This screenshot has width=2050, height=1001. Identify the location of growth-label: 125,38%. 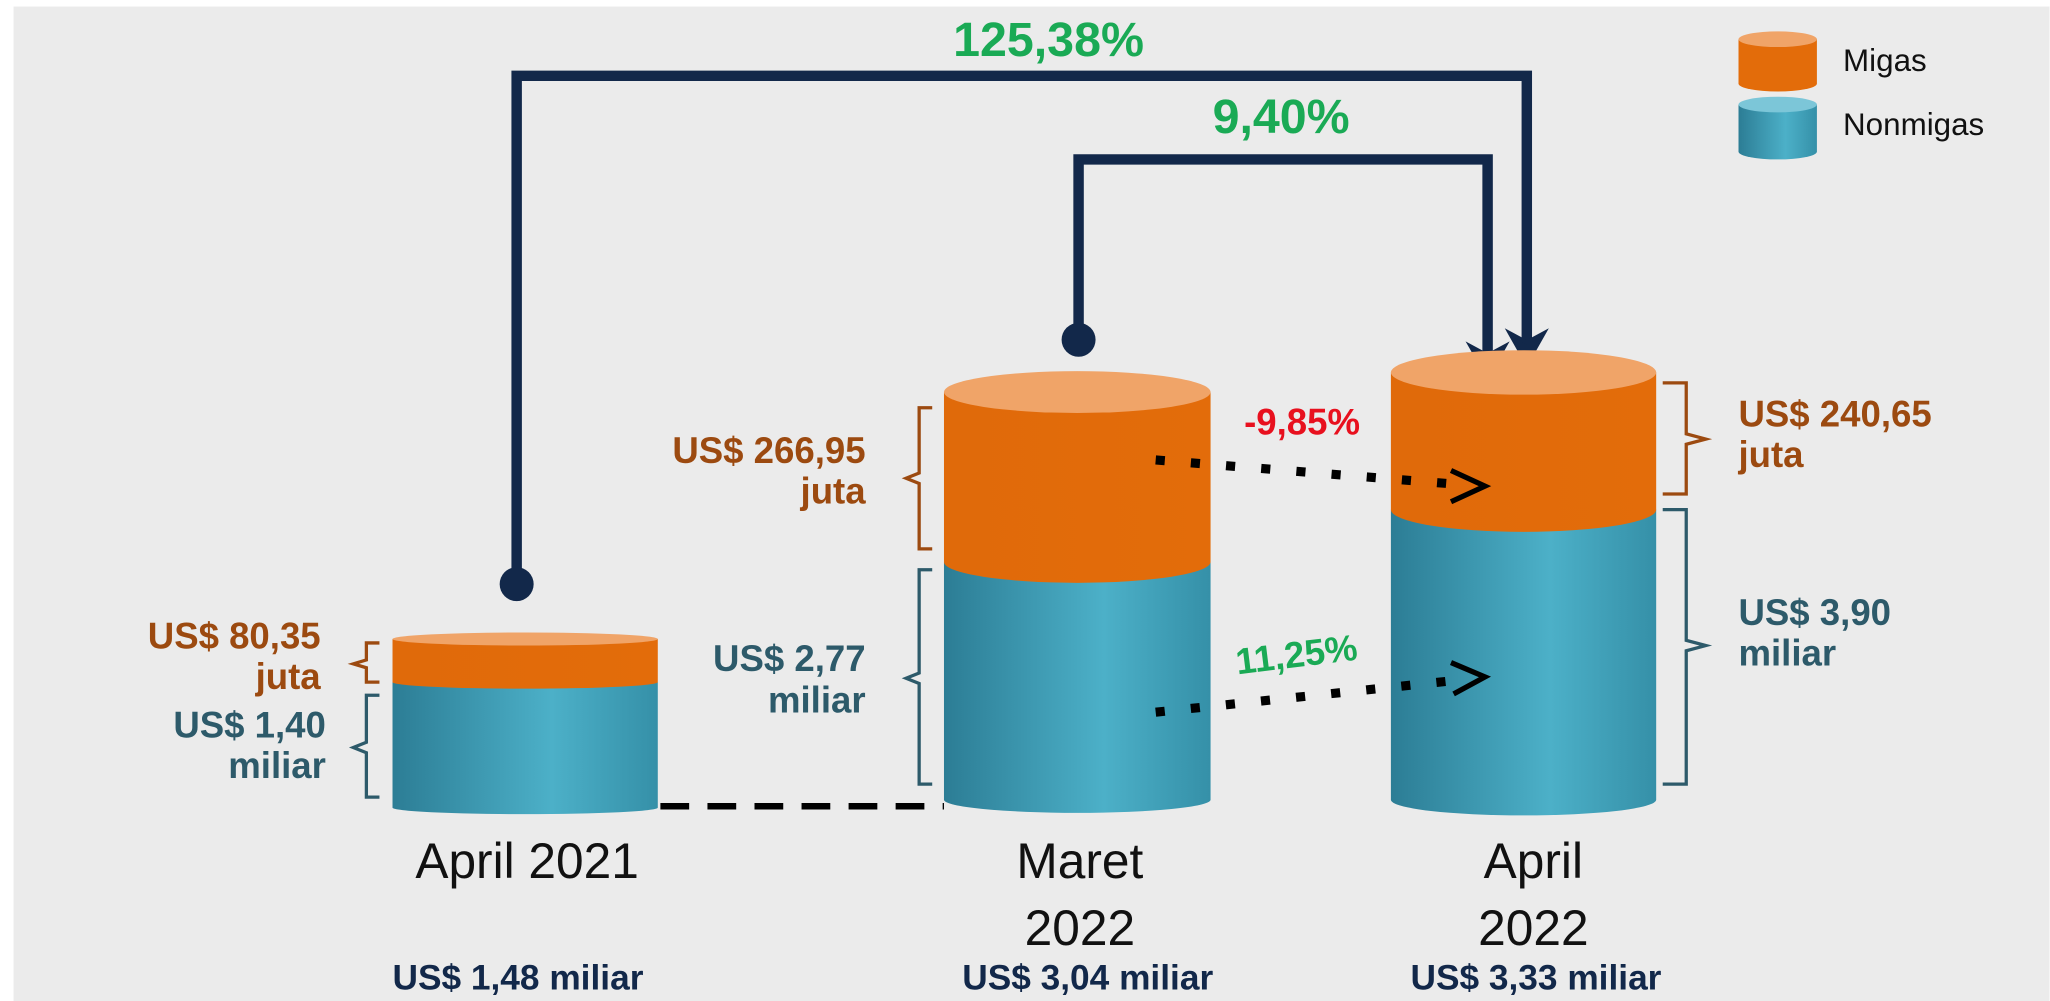
(1048, 40).